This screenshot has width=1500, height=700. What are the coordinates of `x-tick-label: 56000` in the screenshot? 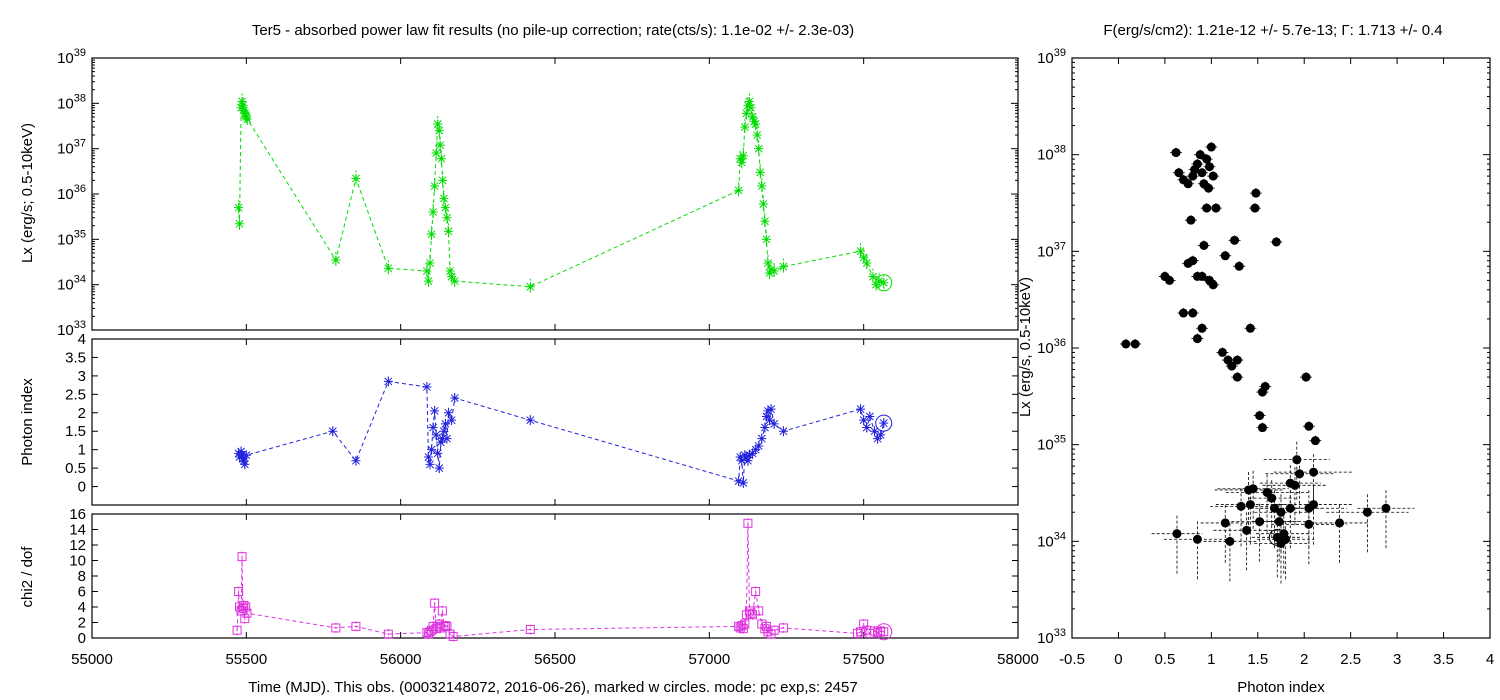 It's located at (401, 659).